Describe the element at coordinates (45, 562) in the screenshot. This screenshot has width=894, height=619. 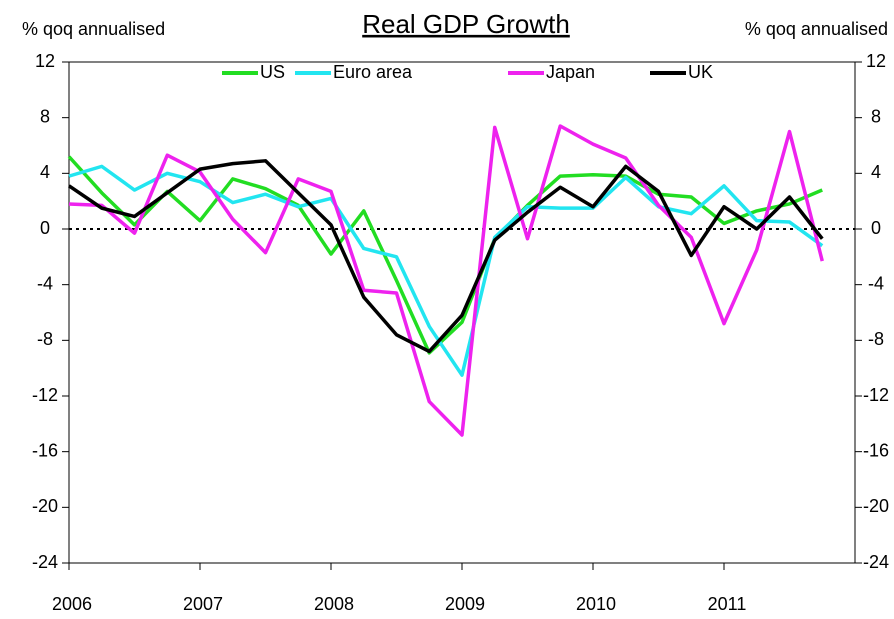
I see `y-tick-label: -24` at that location.